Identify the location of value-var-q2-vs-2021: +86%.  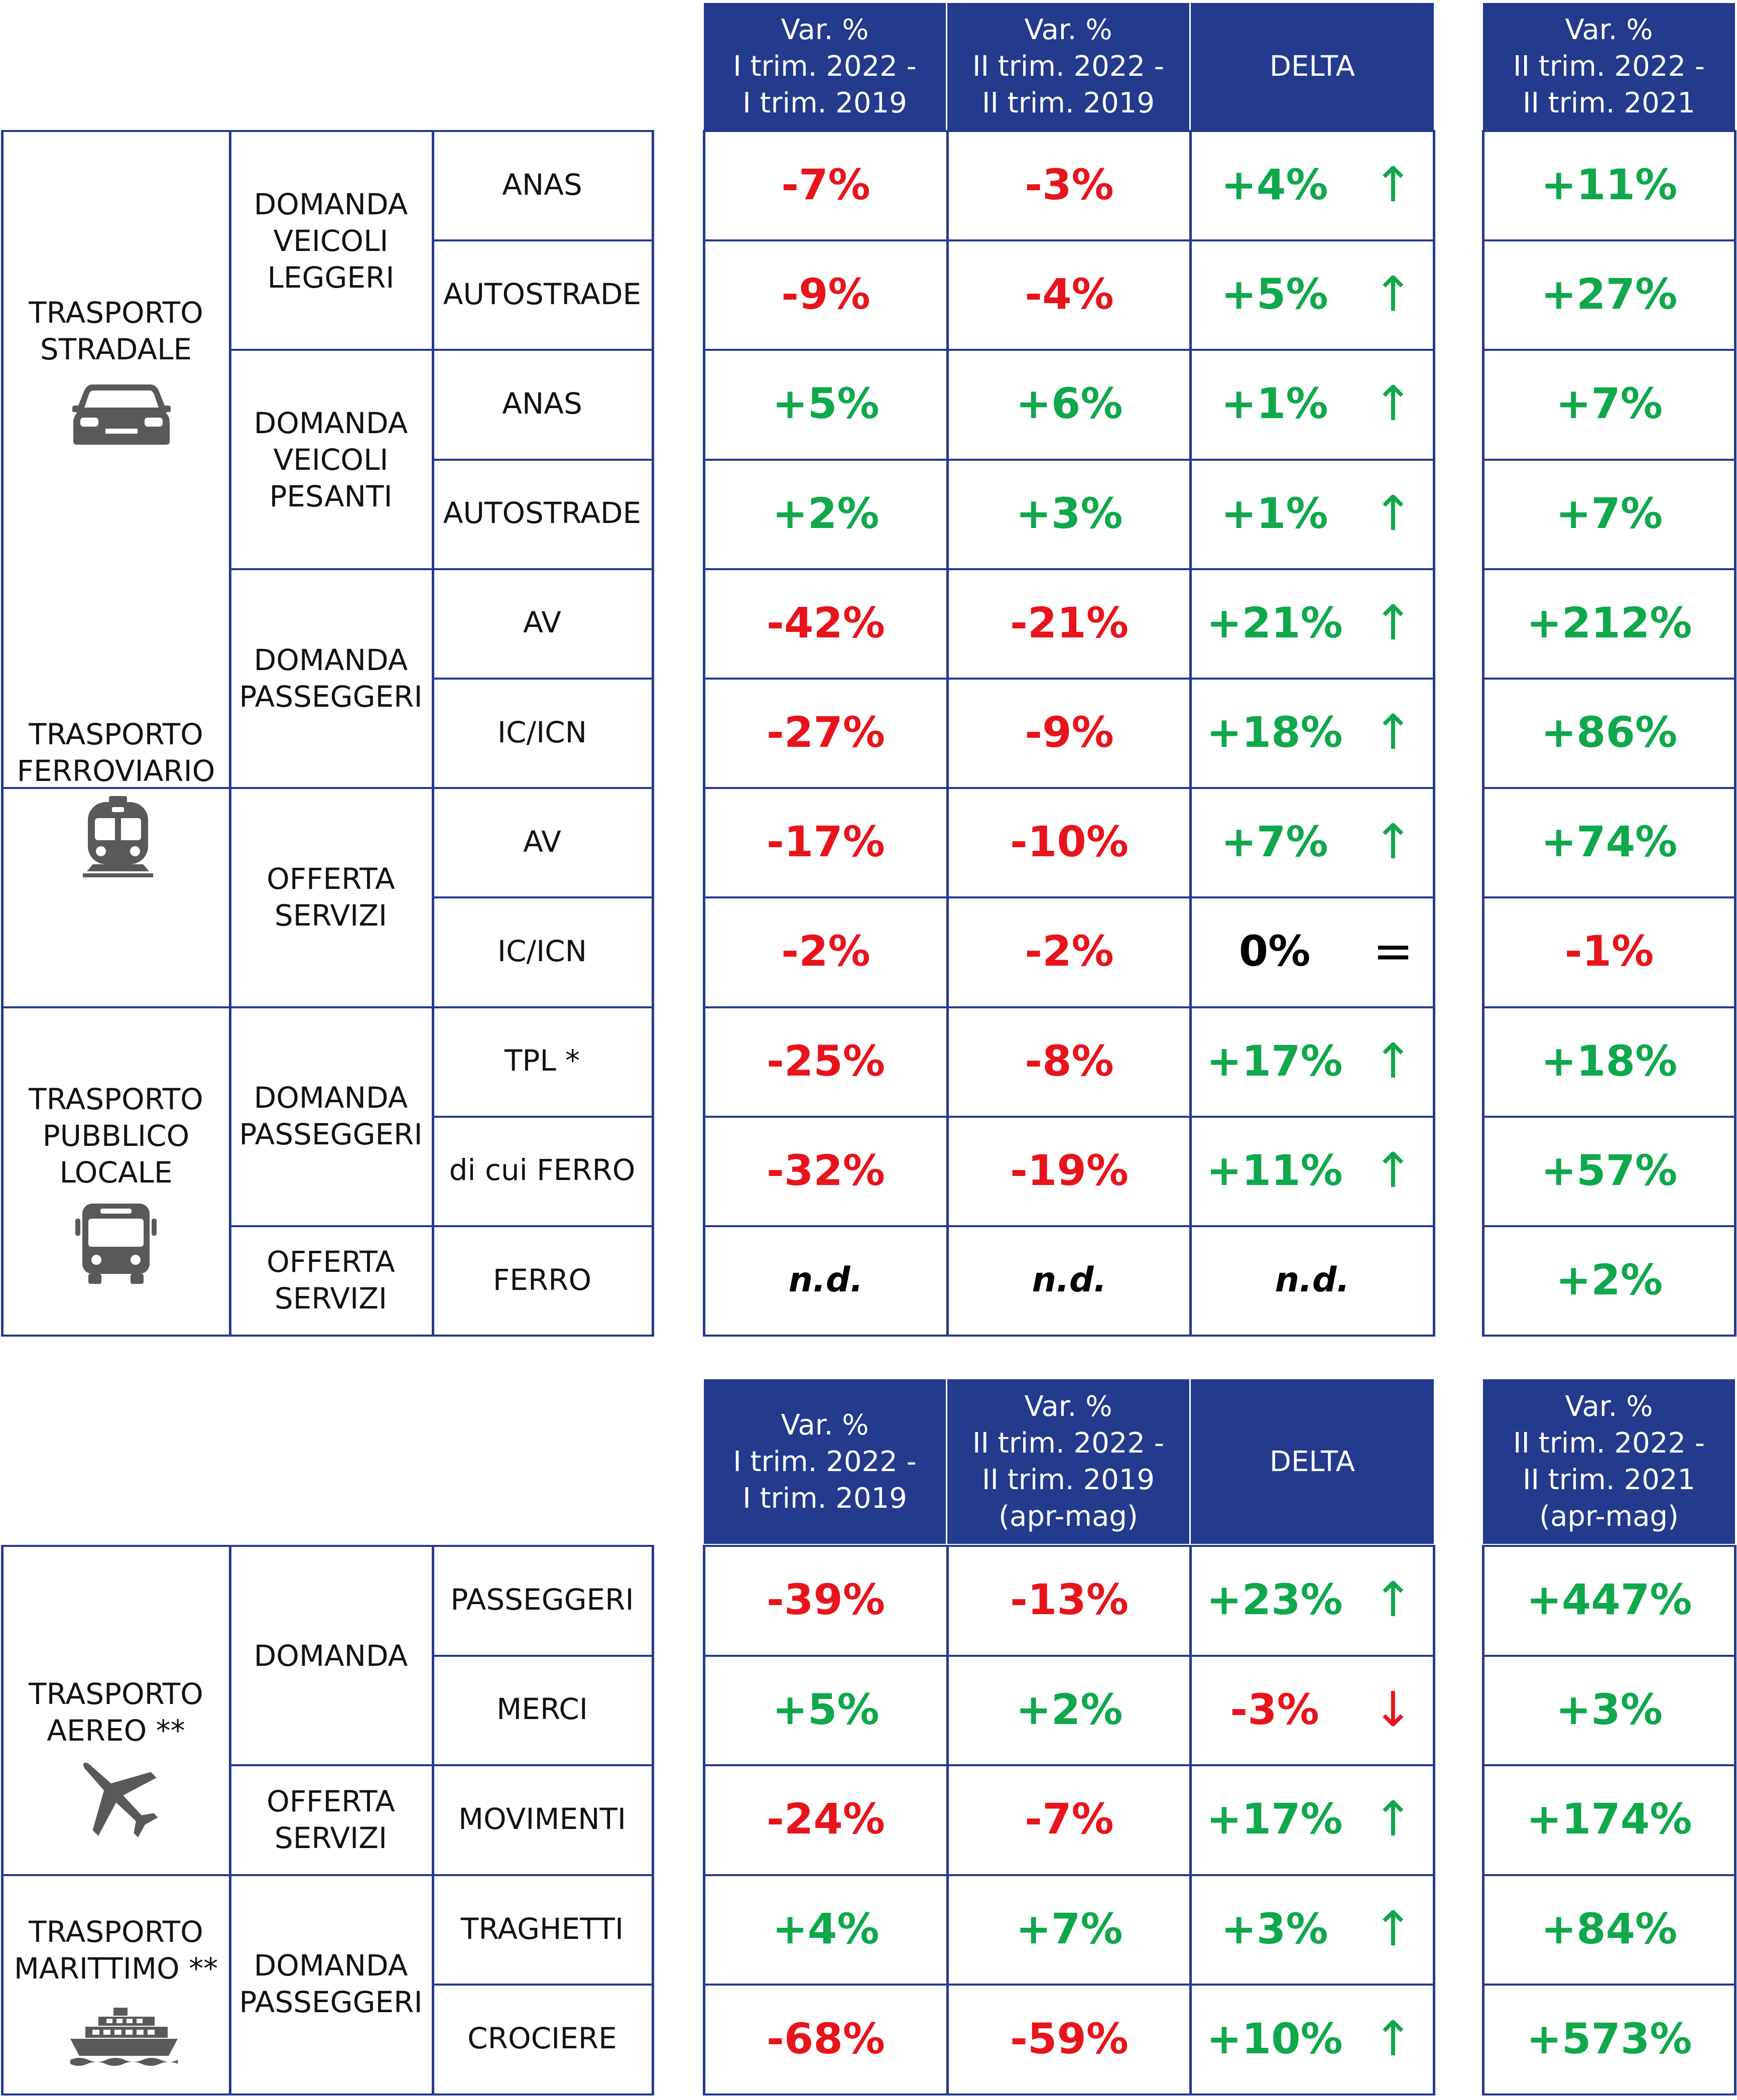
(1609, 732).